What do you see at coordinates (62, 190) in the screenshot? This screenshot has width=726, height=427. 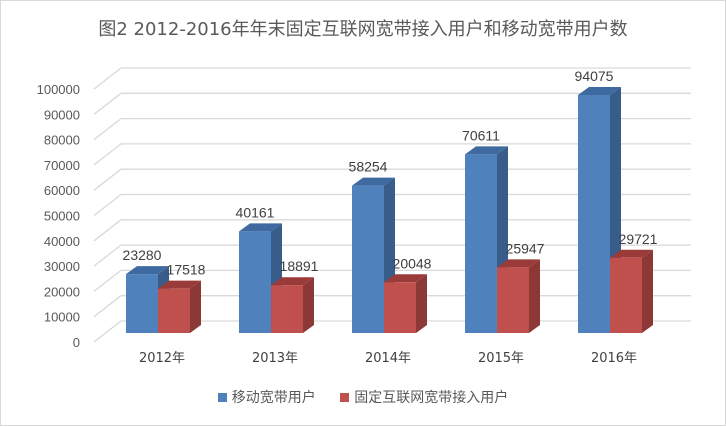 I see `y-tick-label: 60000` at bounding box center [62, 190].